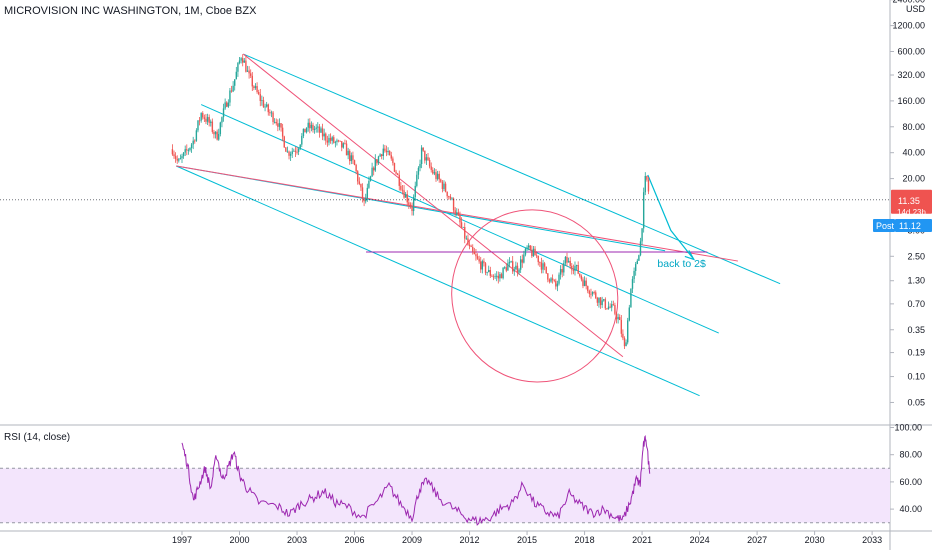 The height and width of the screenshot is (550, 932). I want to click on rsi-title: RSI (14, close), so click(37, 437).